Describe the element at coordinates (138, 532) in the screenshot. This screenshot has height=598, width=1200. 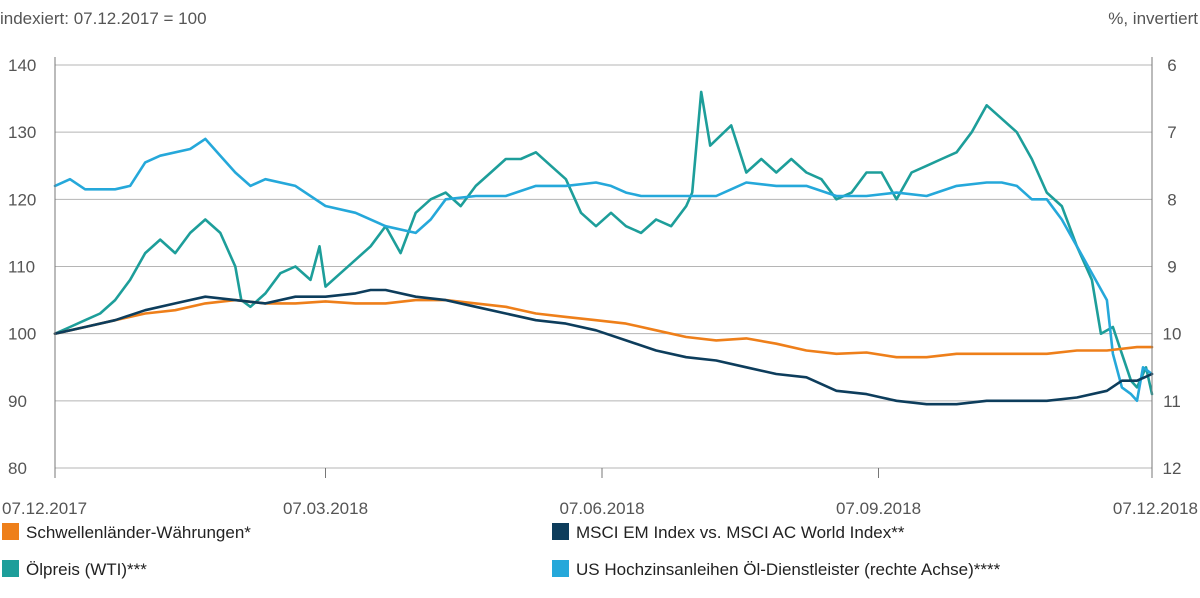
I see `legend-label: Schwellenländer-Währungen*` at that location.